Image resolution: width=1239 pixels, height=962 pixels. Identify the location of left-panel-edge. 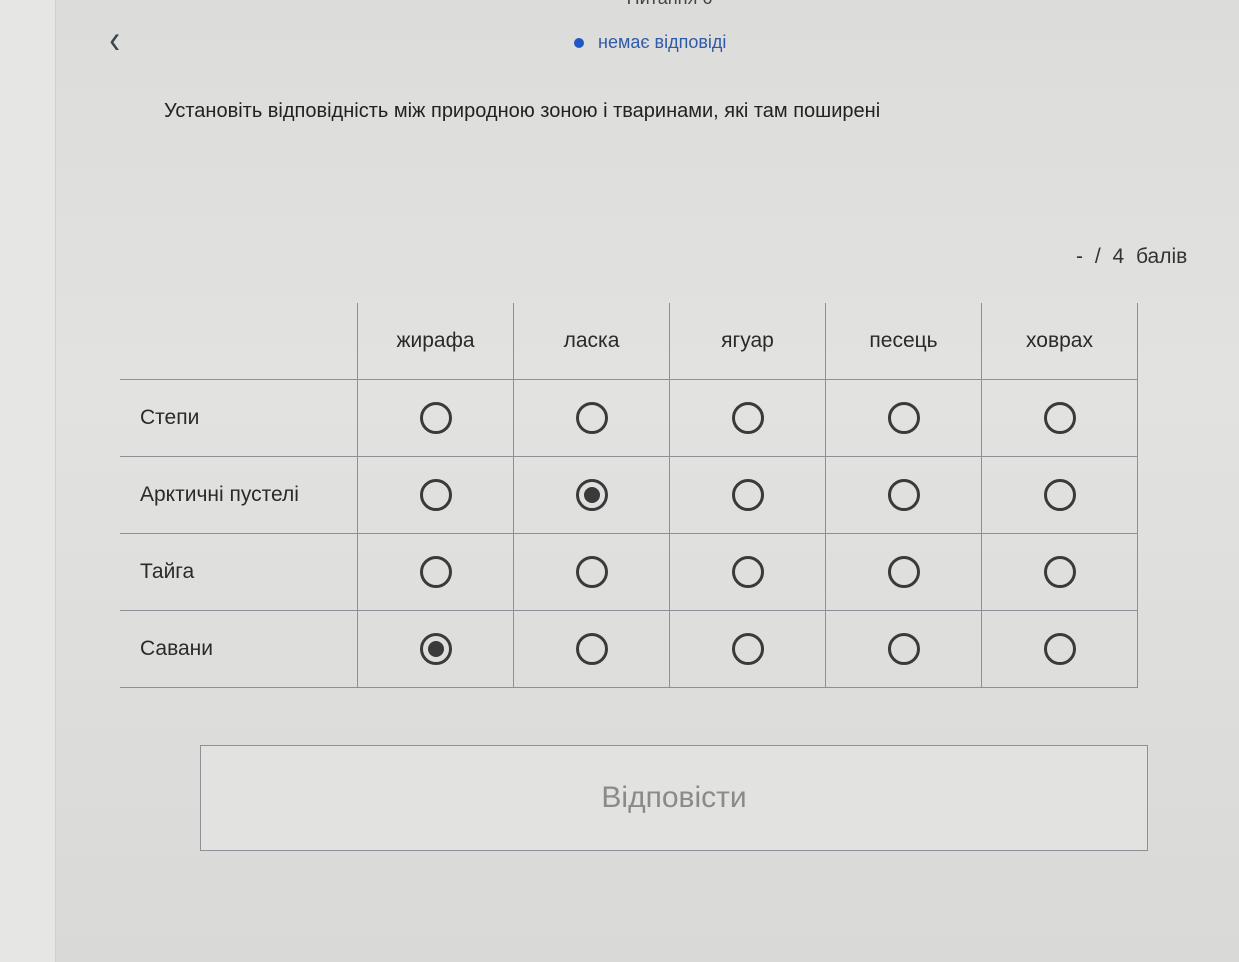
(28, 481).